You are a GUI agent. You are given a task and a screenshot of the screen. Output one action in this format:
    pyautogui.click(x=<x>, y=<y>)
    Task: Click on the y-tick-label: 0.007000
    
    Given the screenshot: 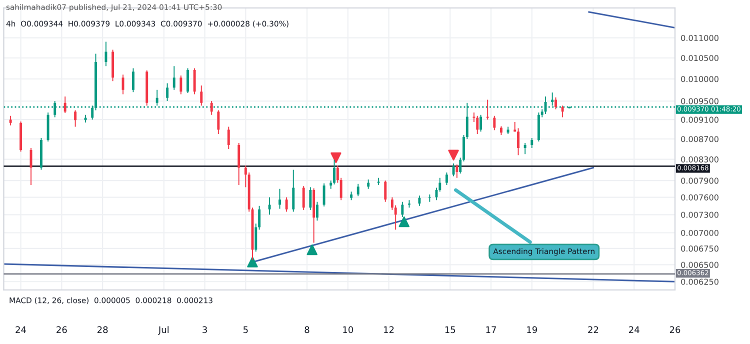 What is the action you would take?
    pyautogui.click(x=699, y=233)
    